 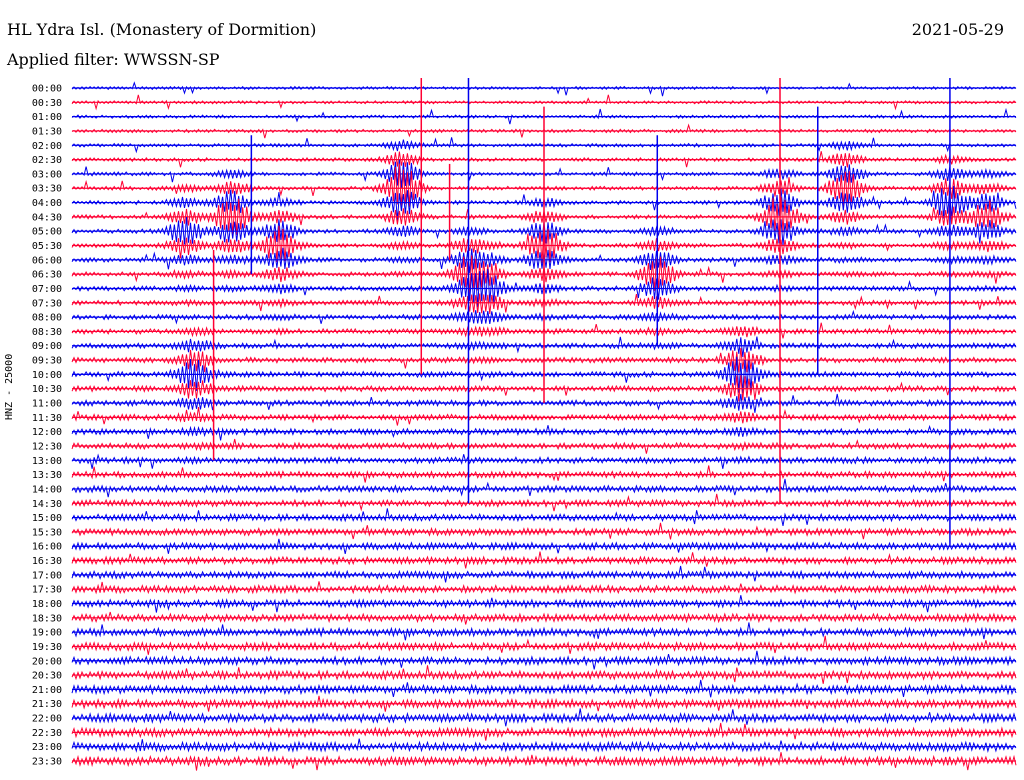 I want to click on tick-label-13: 06:30, so click(x=47, y=275).